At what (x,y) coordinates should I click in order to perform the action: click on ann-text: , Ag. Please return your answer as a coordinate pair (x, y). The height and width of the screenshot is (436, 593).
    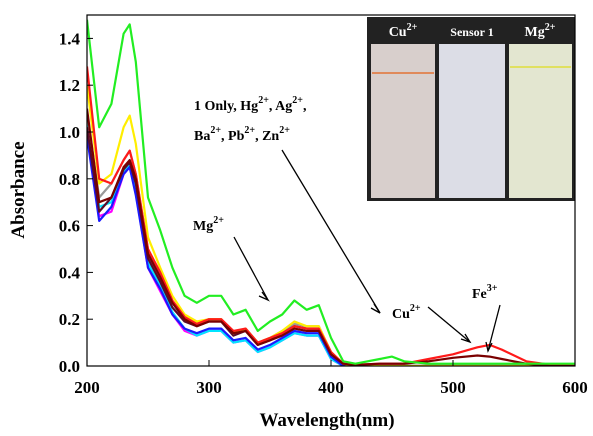
    Looking at the image, I should click on (280, 106).